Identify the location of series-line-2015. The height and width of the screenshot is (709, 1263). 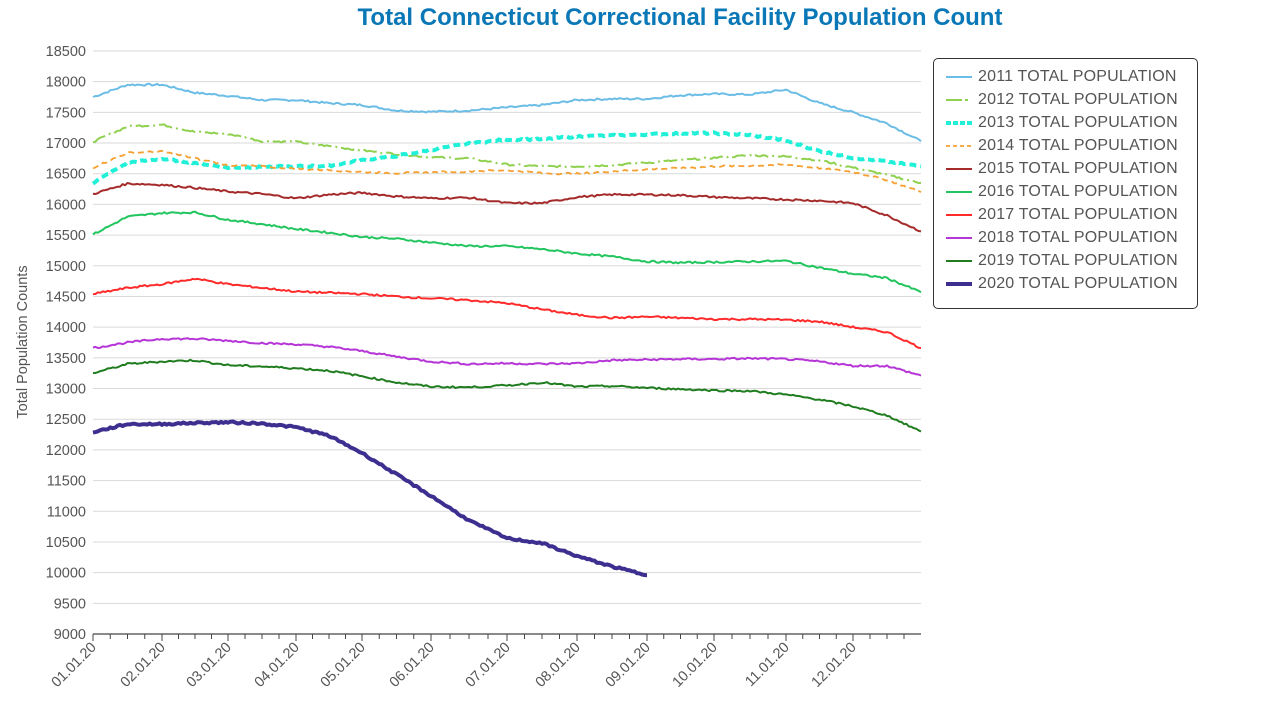
(507, 207).